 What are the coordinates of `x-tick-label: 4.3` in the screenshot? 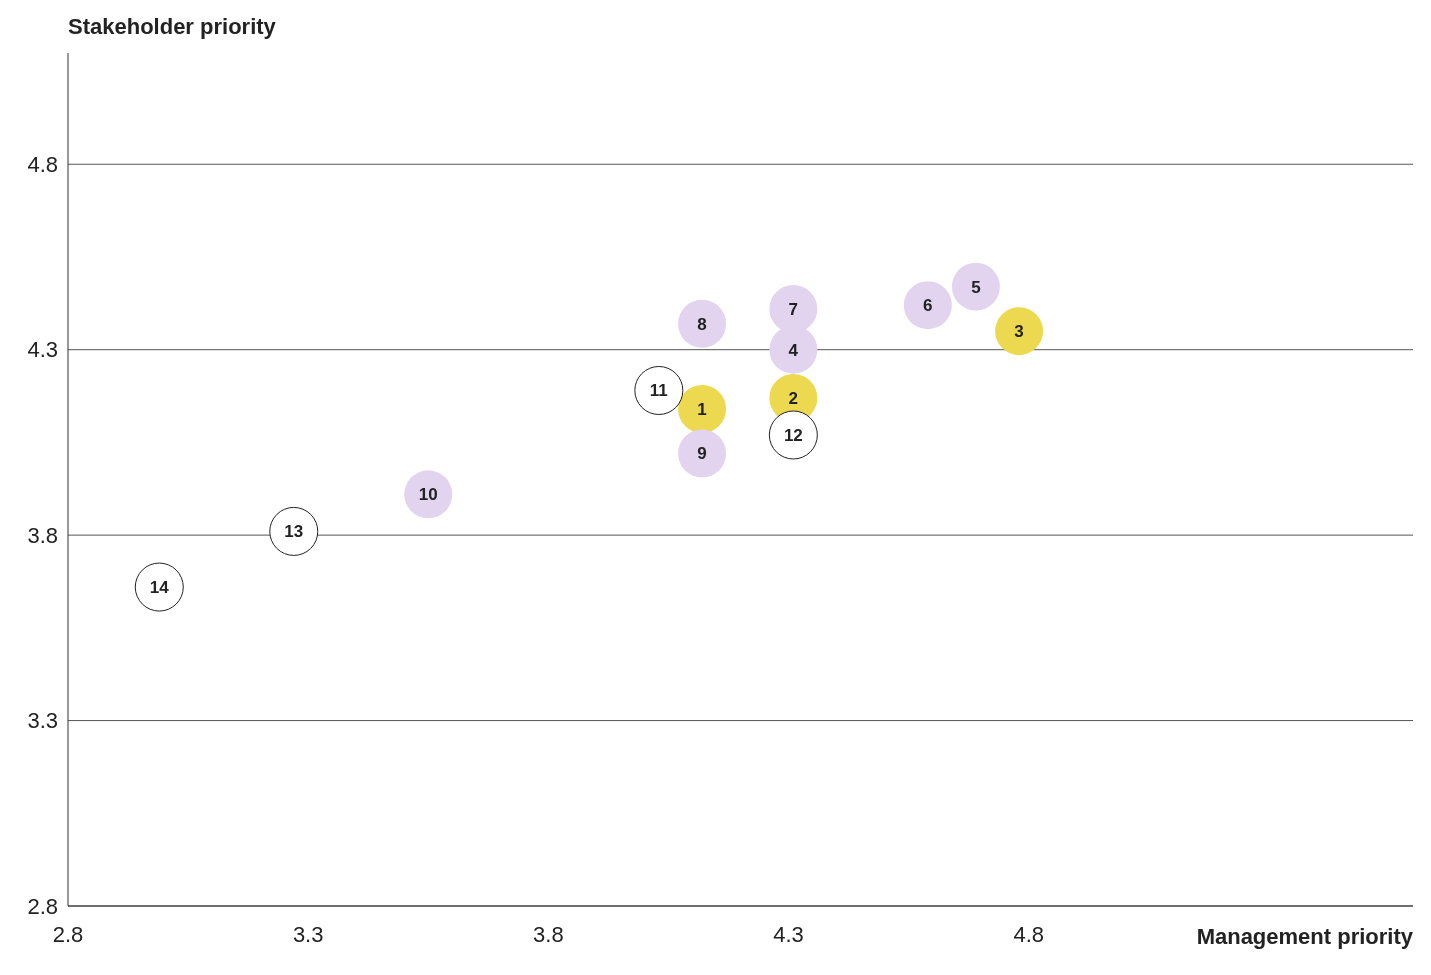 It's located at (788, 934).